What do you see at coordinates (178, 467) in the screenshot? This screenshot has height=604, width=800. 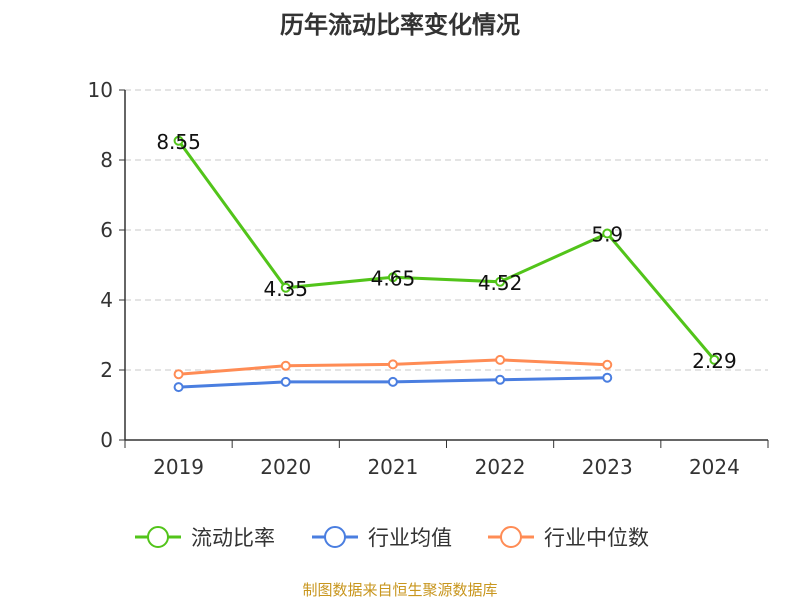 I see `x-tick-label: 2019` at bounding box center [178, 467].